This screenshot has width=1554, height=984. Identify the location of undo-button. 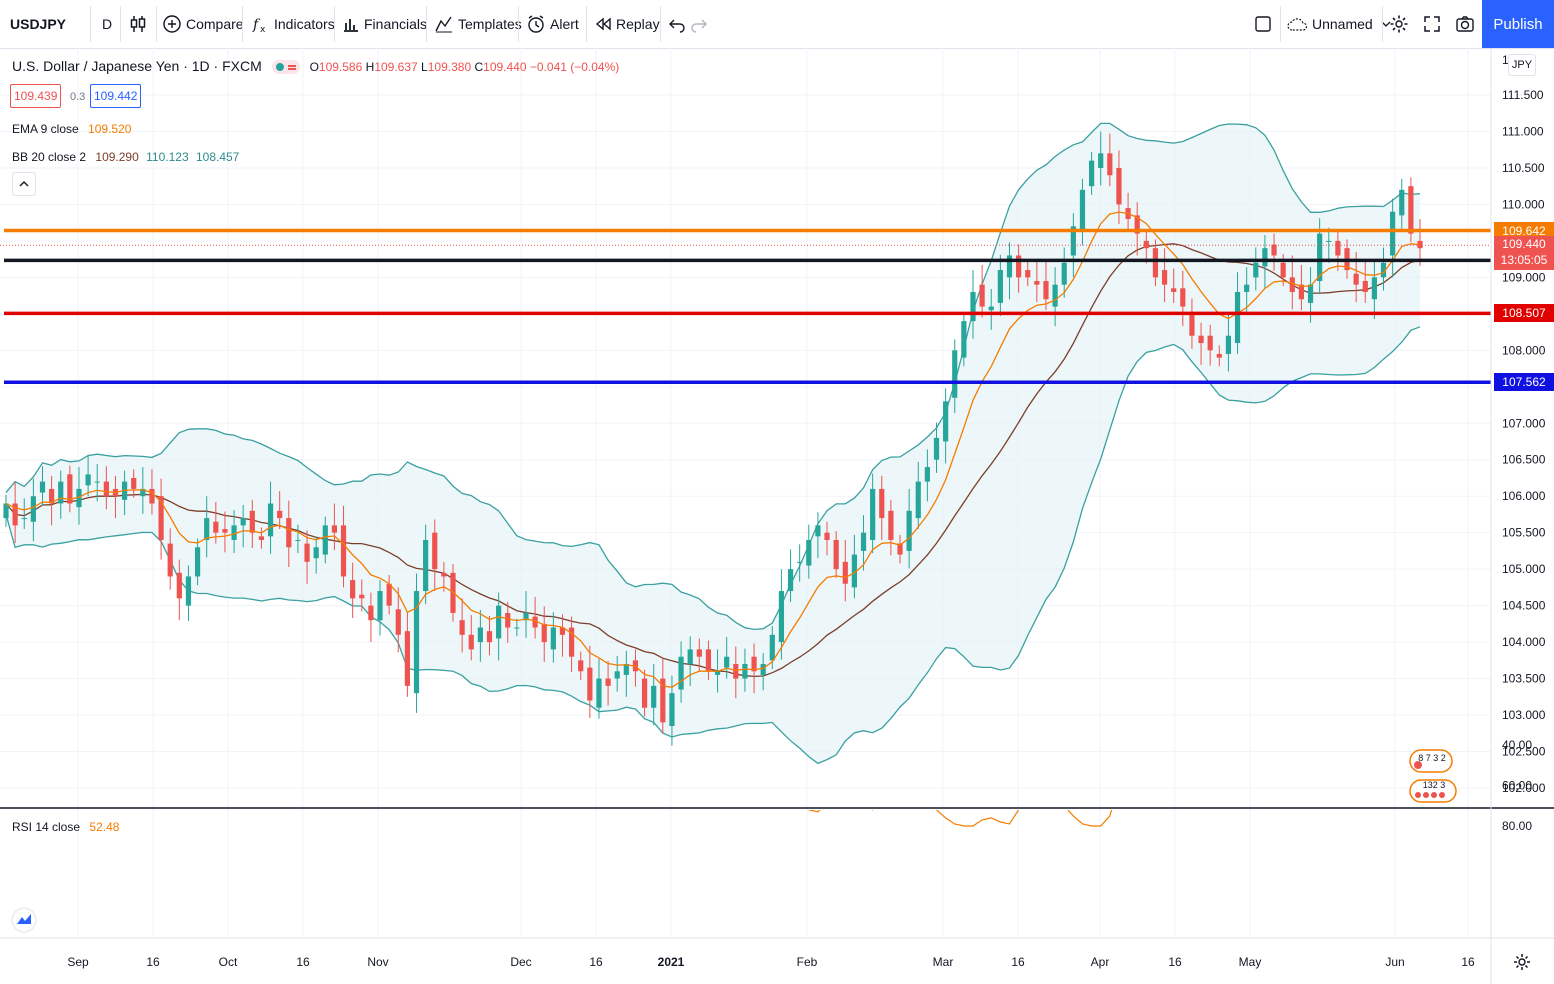
(679, 24).